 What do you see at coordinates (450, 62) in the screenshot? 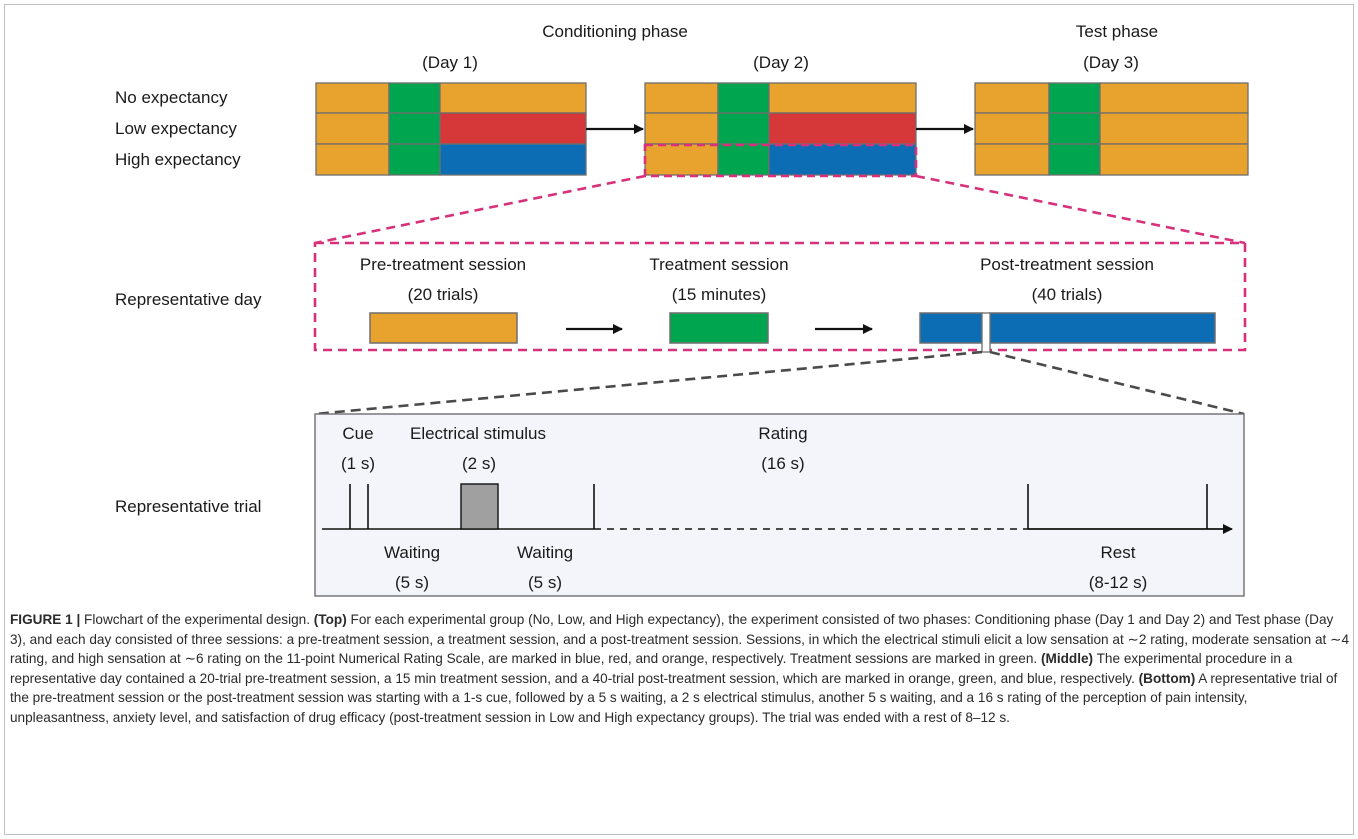
I see `day1-label: (Day 1)` at bounding box center [450, 62].